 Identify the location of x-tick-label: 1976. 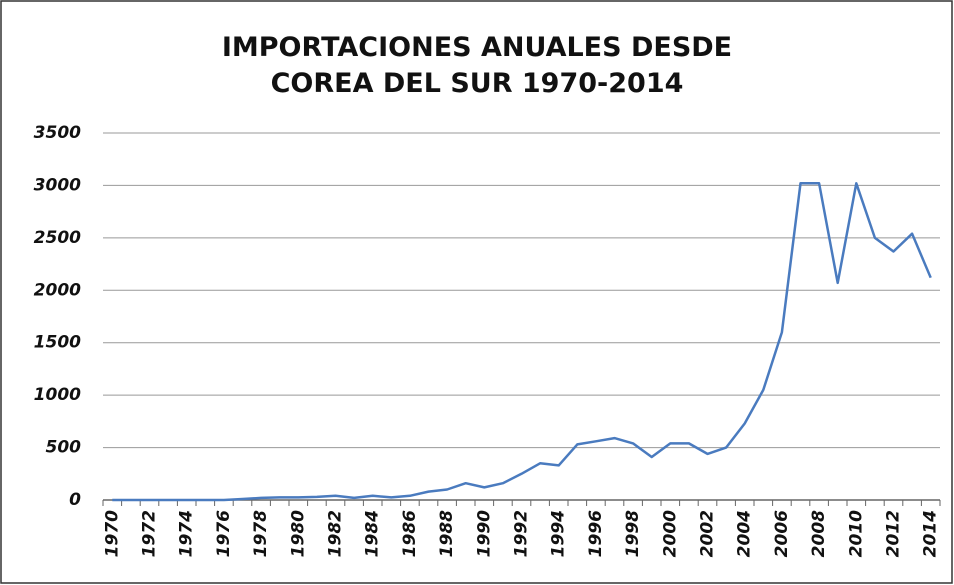
(224, 533).